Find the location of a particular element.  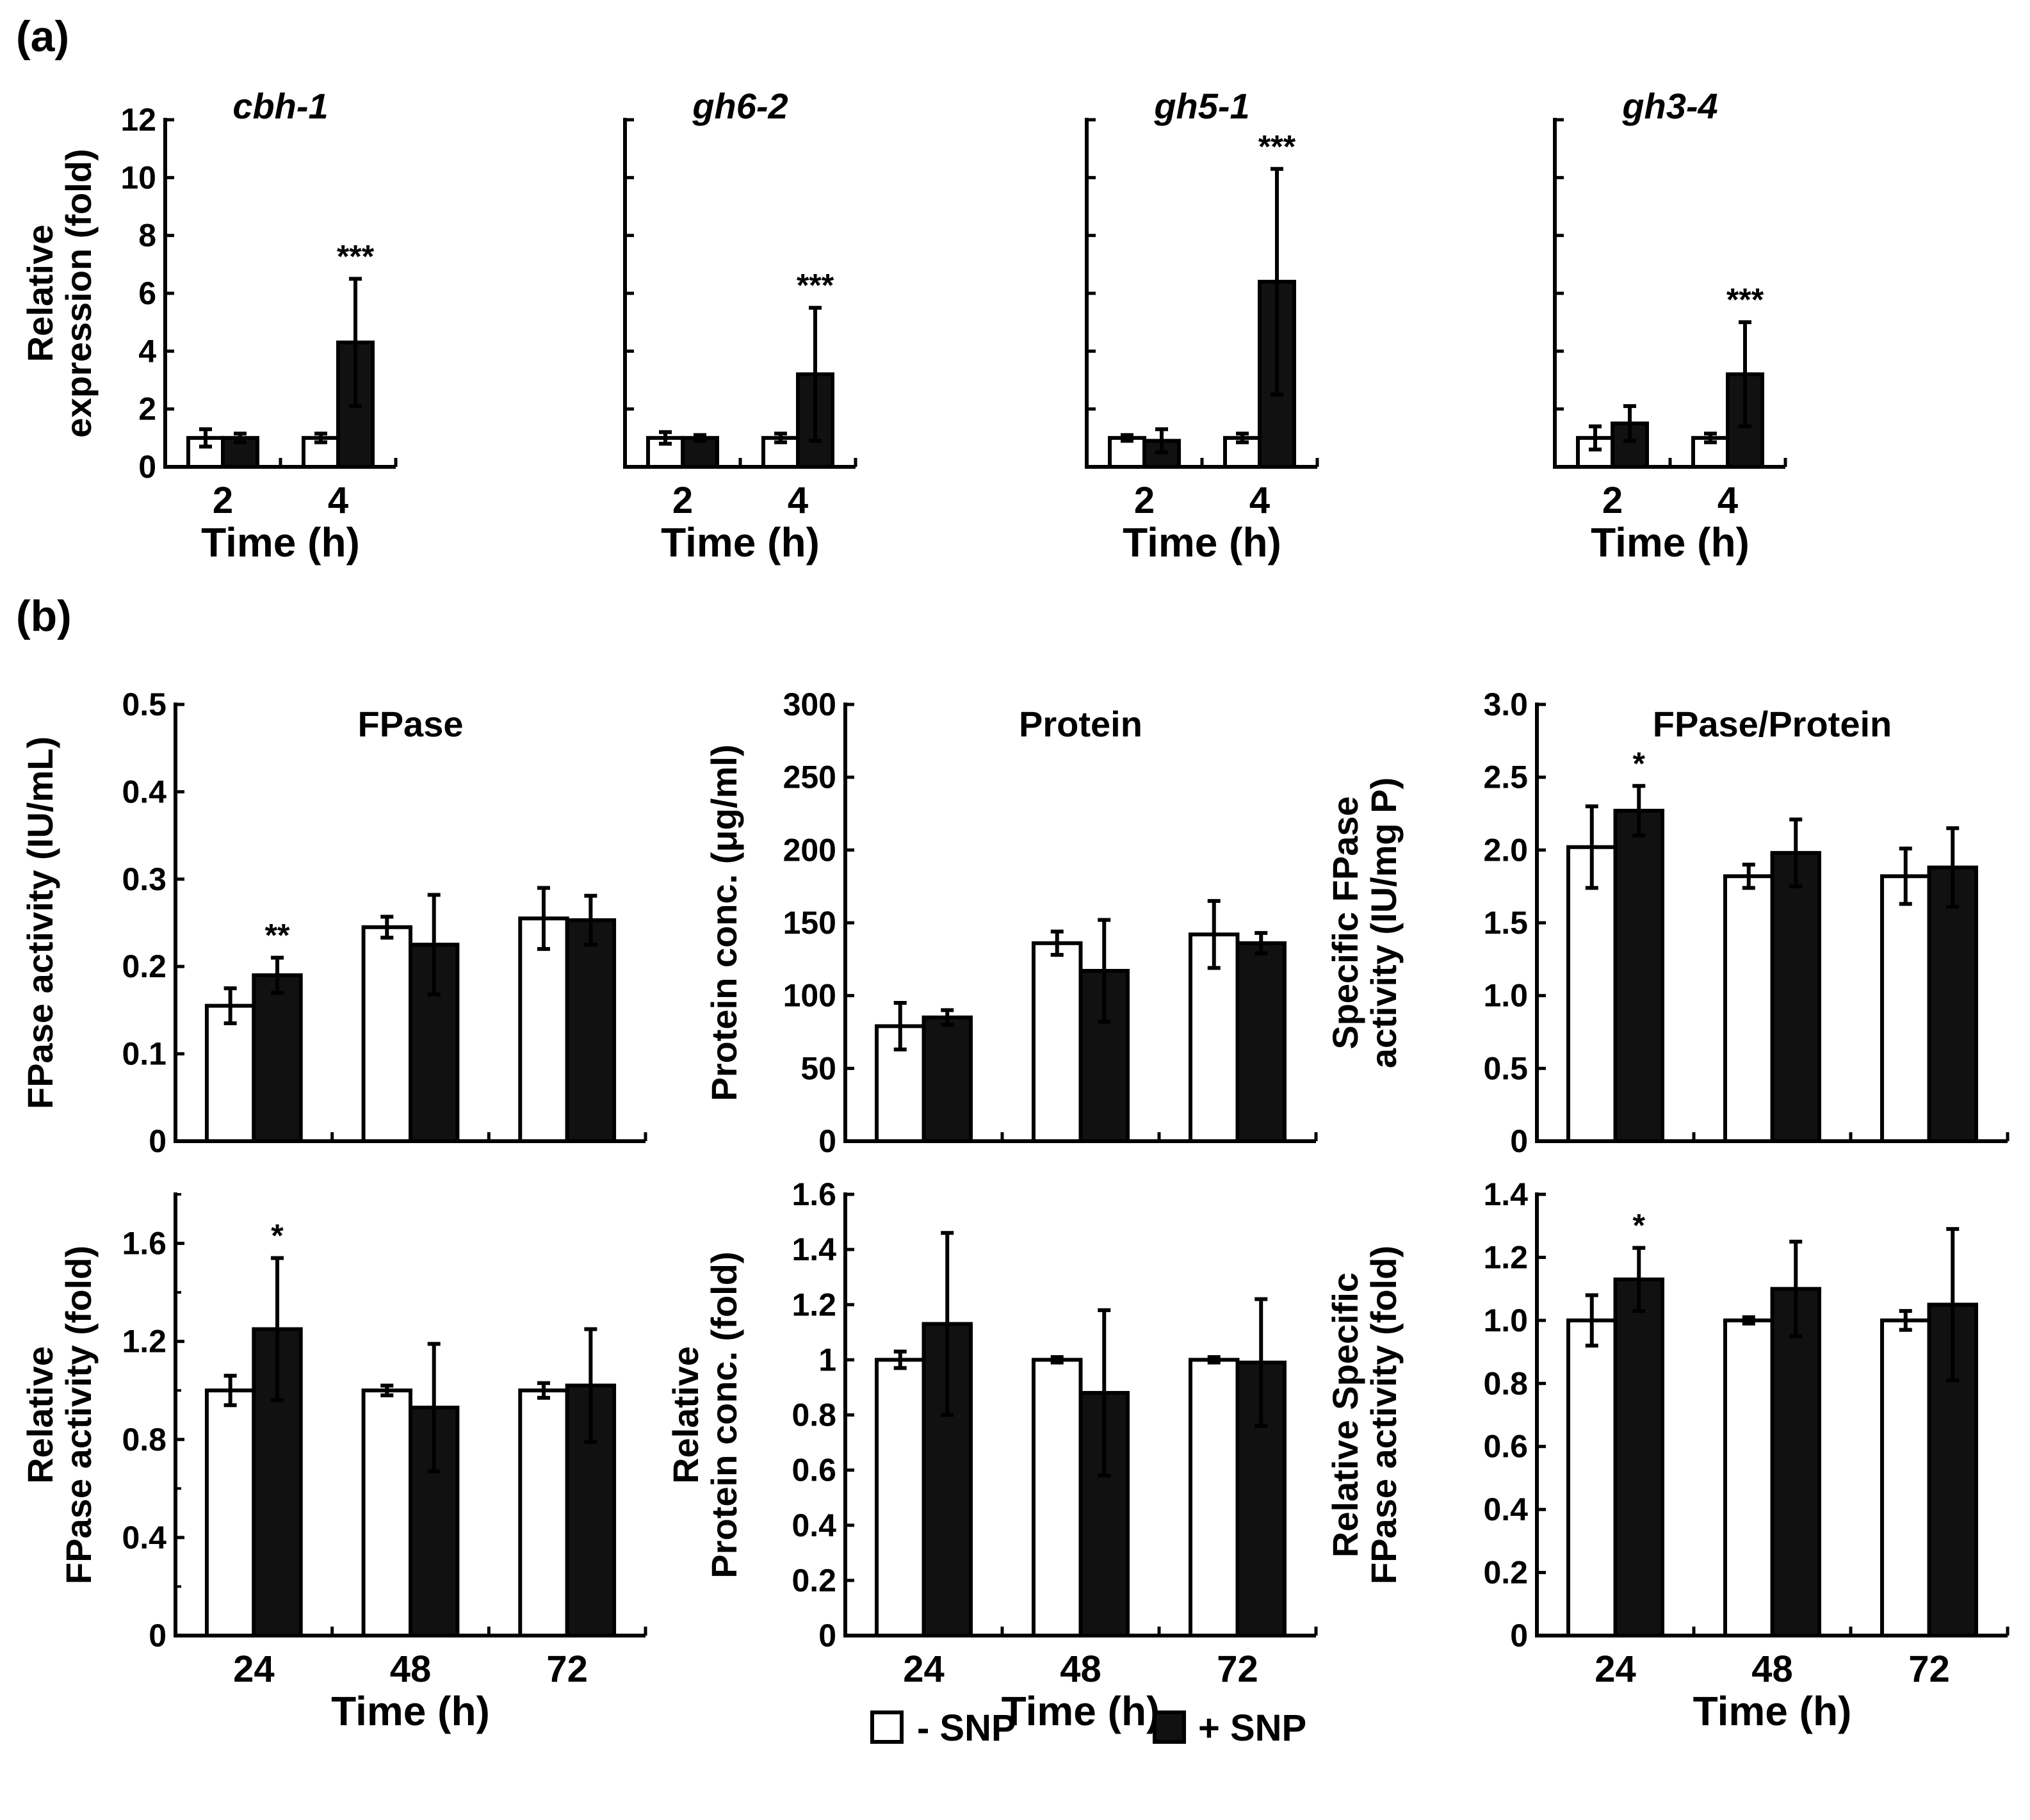

bar-b1-s1-c0 is located at coordinates (277, 1058).